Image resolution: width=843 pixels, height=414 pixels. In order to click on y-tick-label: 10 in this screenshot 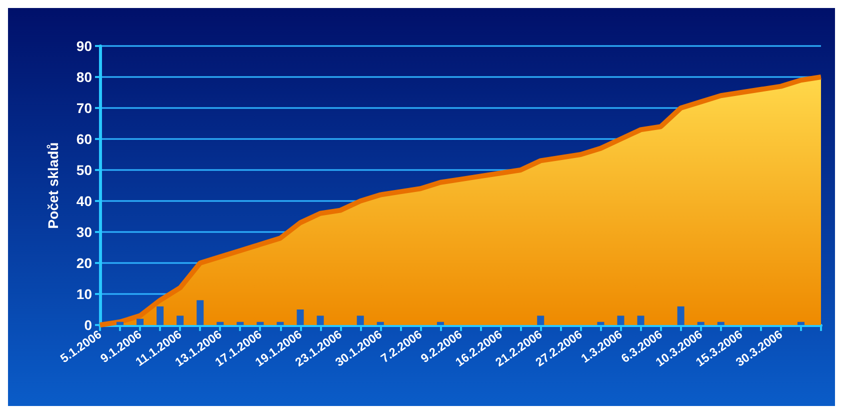, I will do `click(84, 294)`.